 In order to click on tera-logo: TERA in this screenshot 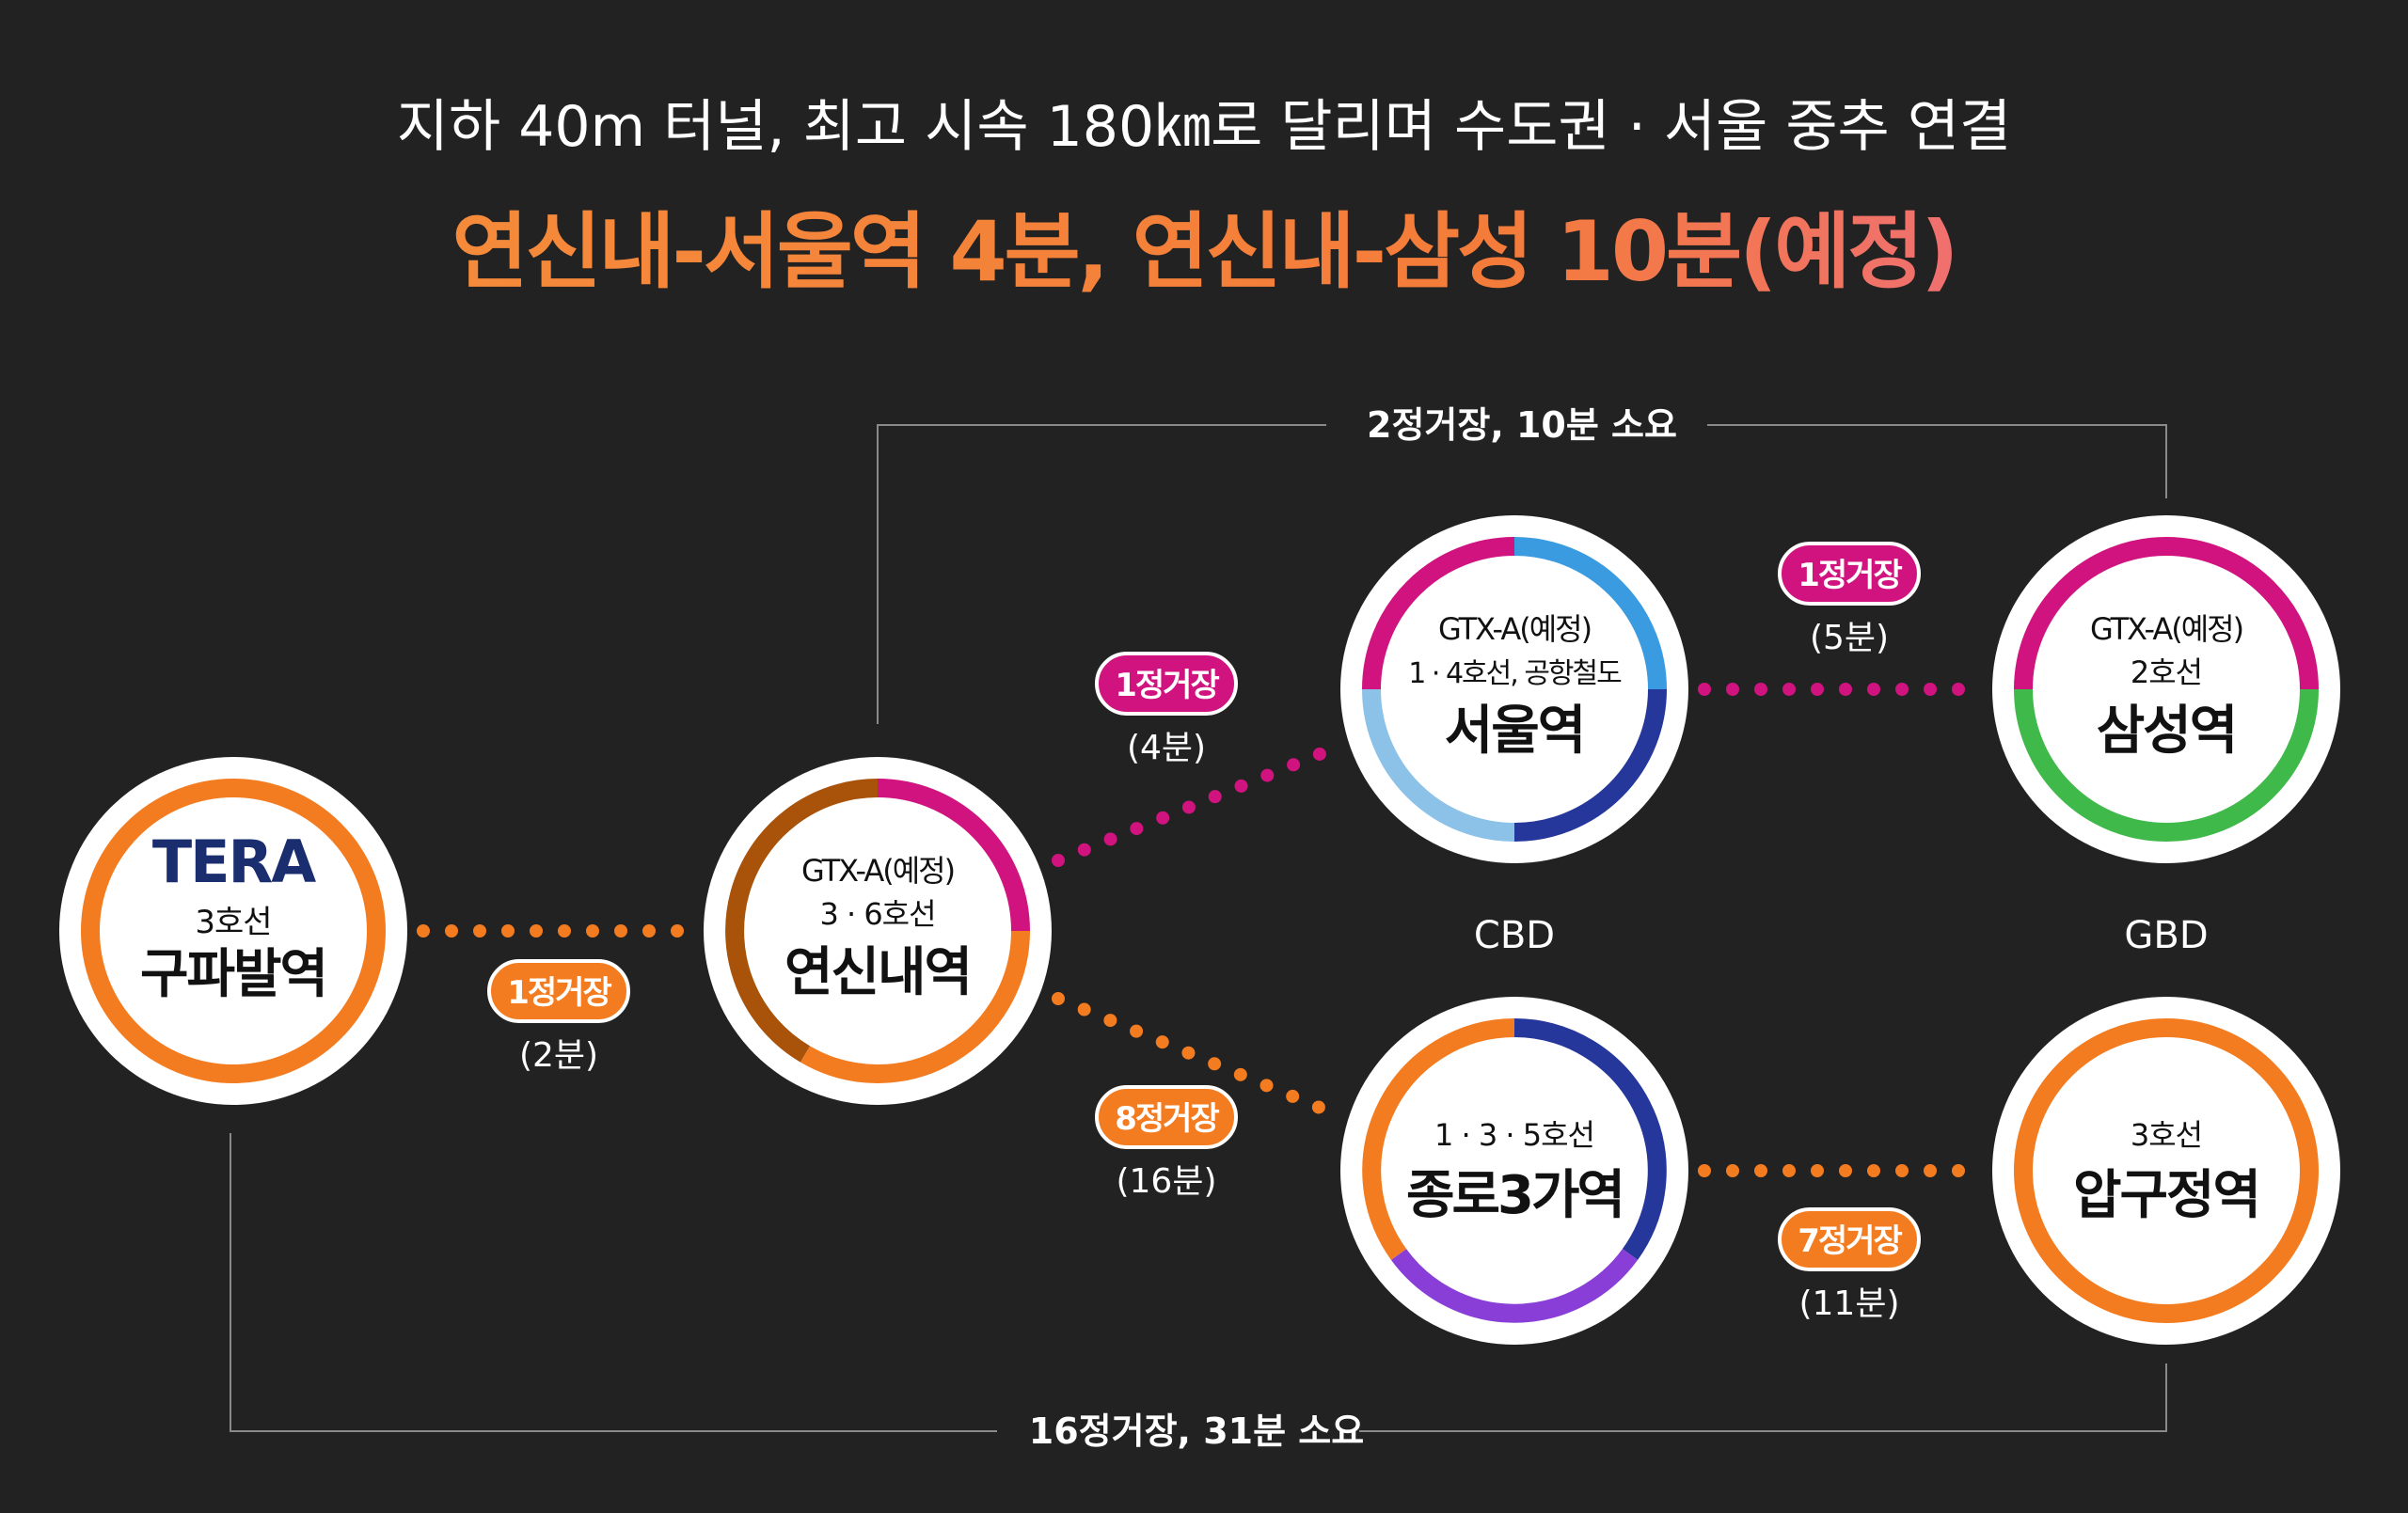, I will do `click(234, 861)`.